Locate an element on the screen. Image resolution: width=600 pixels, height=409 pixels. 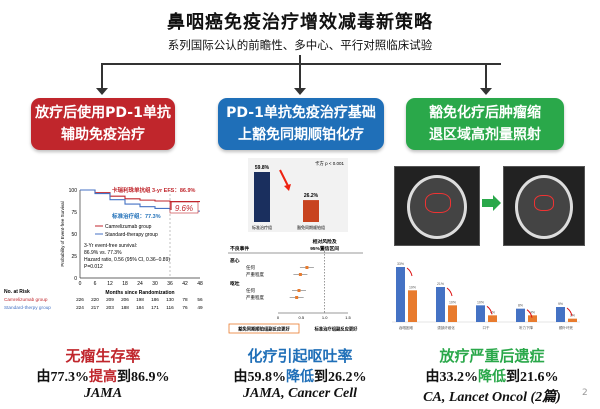
bar-value-label: 19% is located at coordinates (412, 287).